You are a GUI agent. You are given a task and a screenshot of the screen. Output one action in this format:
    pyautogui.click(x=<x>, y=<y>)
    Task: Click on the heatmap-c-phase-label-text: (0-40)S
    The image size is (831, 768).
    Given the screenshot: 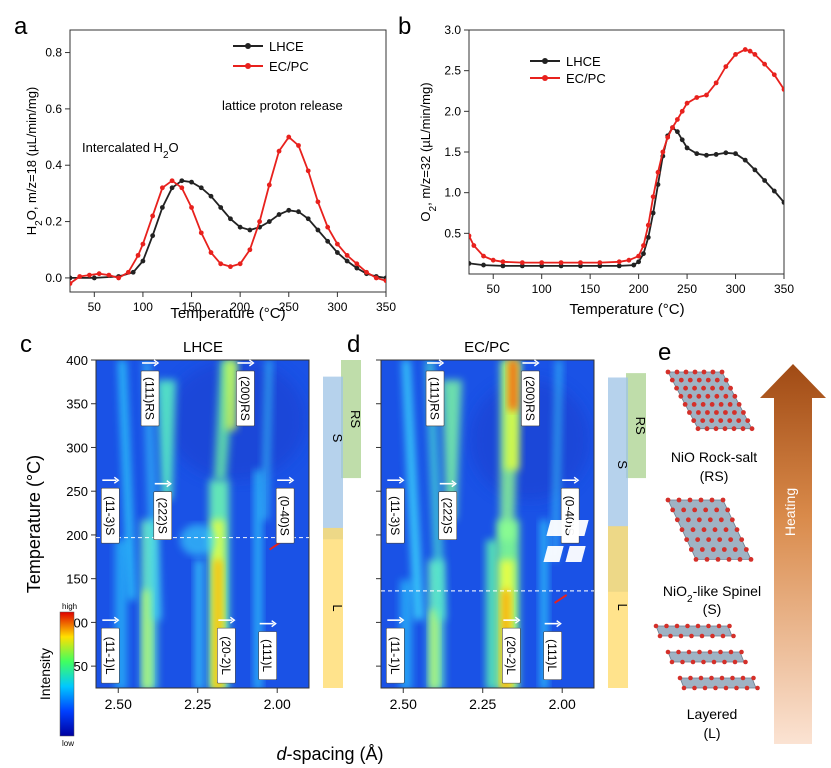 What is the action you would take?
    pyautogui.click(x=285, y=516)
    